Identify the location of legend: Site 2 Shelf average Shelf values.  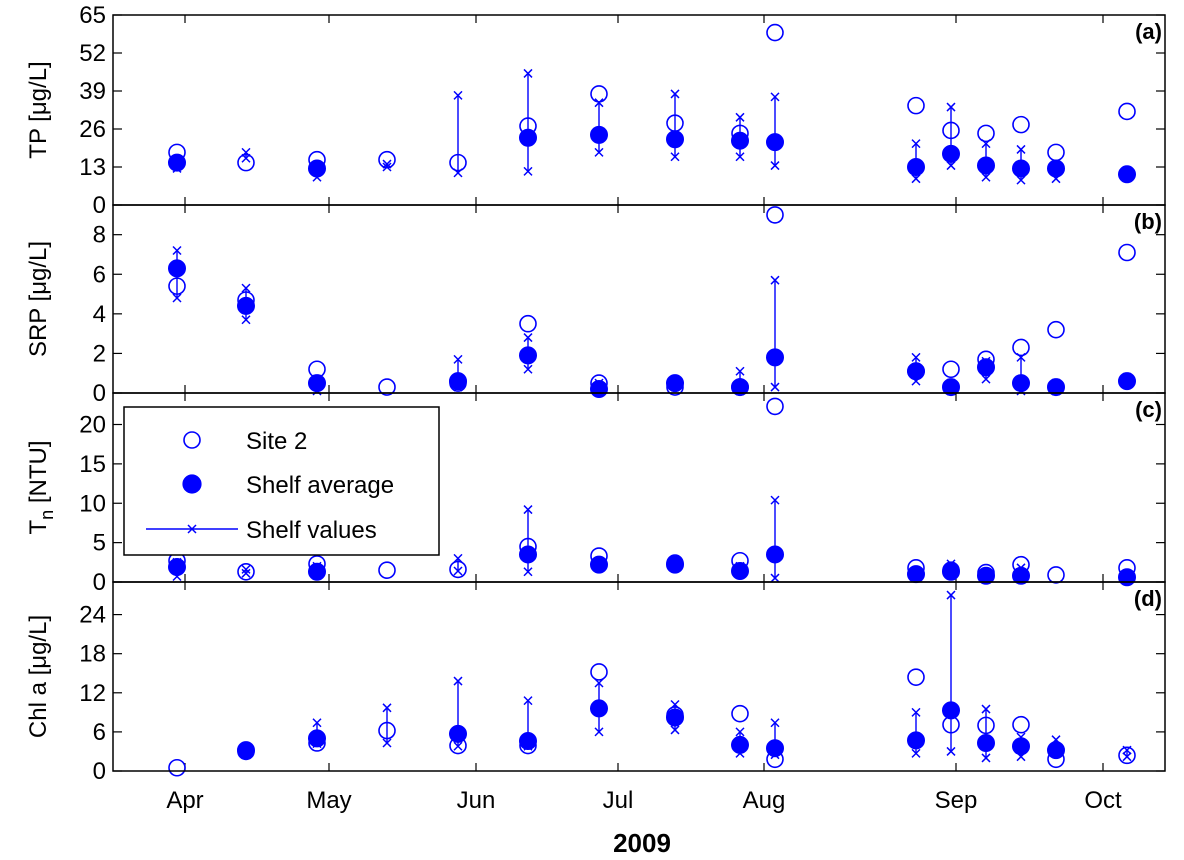
(281, 481).